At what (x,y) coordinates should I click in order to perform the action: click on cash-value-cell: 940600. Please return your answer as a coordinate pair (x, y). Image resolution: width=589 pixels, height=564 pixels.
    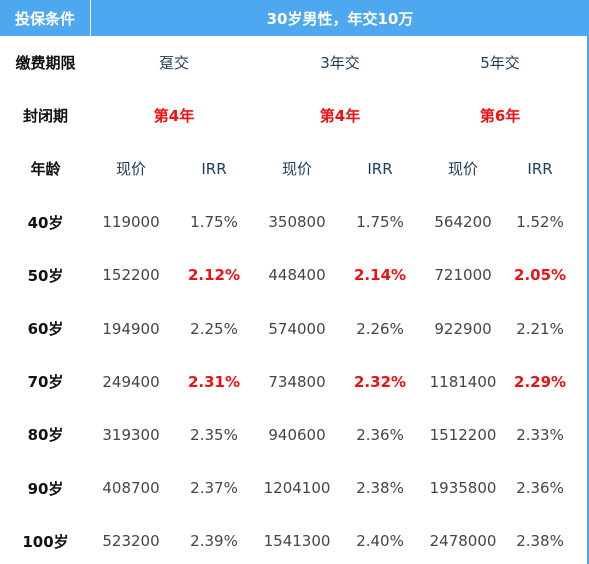
    Looking at the image, I should click on (297, 434).